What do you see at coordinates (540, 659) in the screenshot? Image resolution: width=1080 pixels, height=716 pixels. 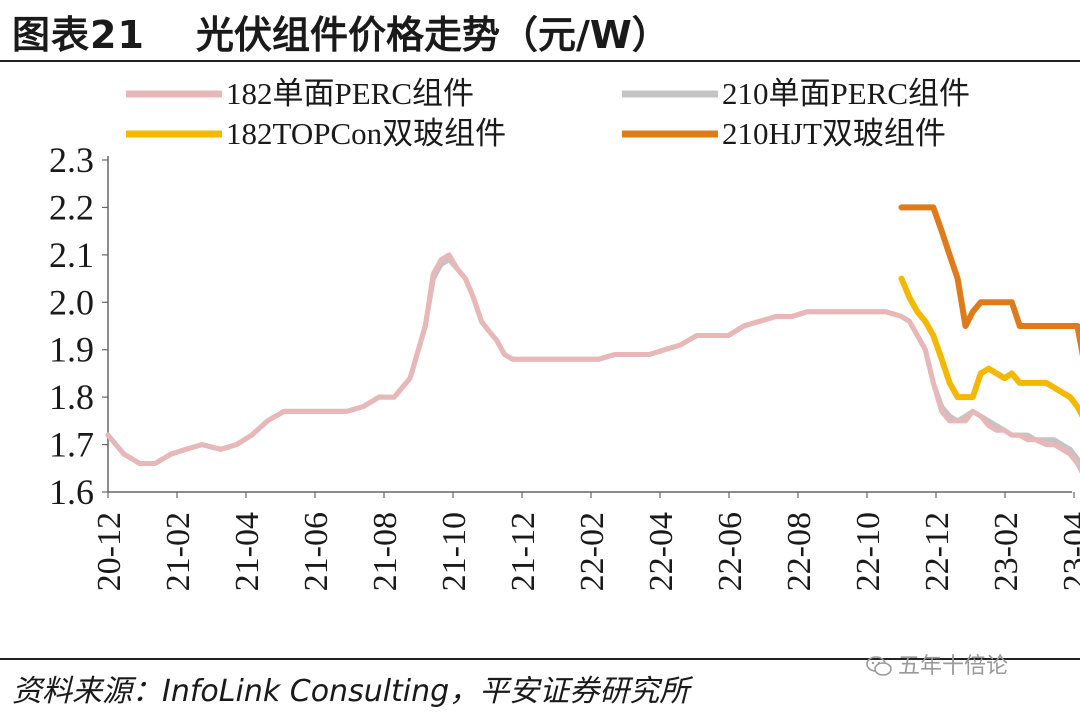 I see `footer-divider` at bounding box center [540, 659].